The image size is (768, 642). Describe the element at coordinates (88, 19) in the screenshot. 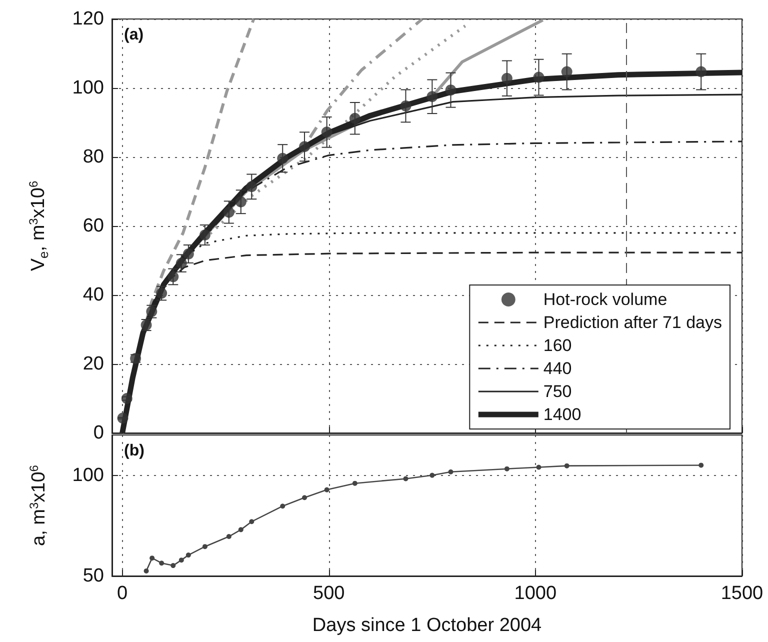

I see `y-tick-label: 120` at that location.